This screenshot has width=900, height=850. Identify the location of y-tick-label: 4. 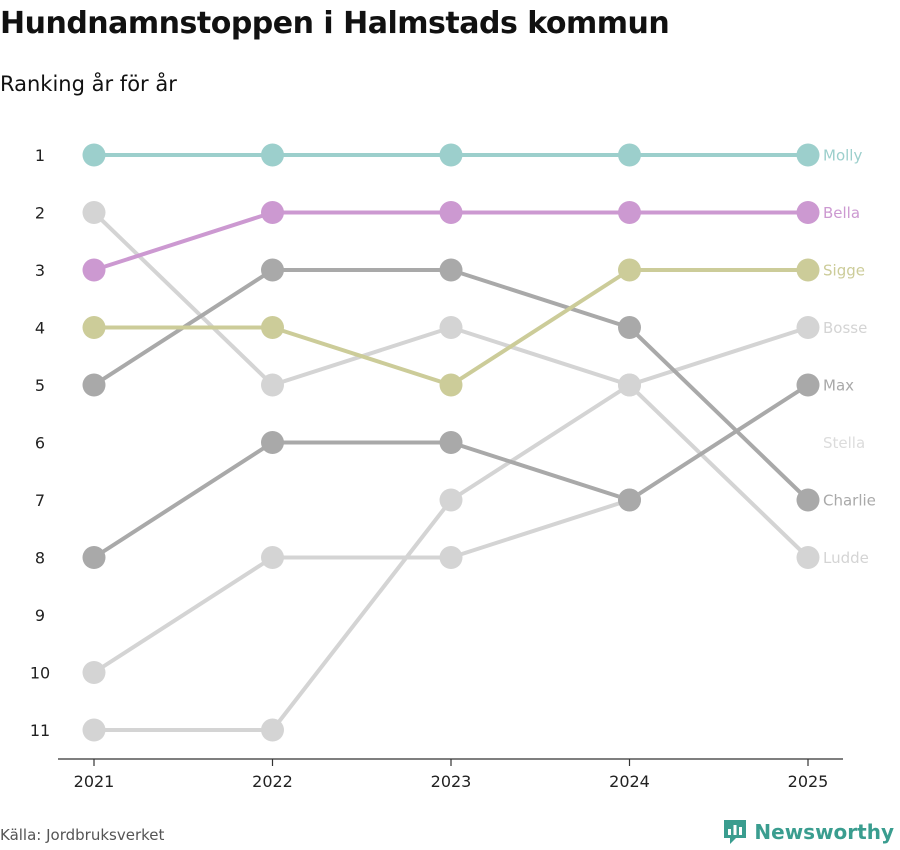
(40, 328).